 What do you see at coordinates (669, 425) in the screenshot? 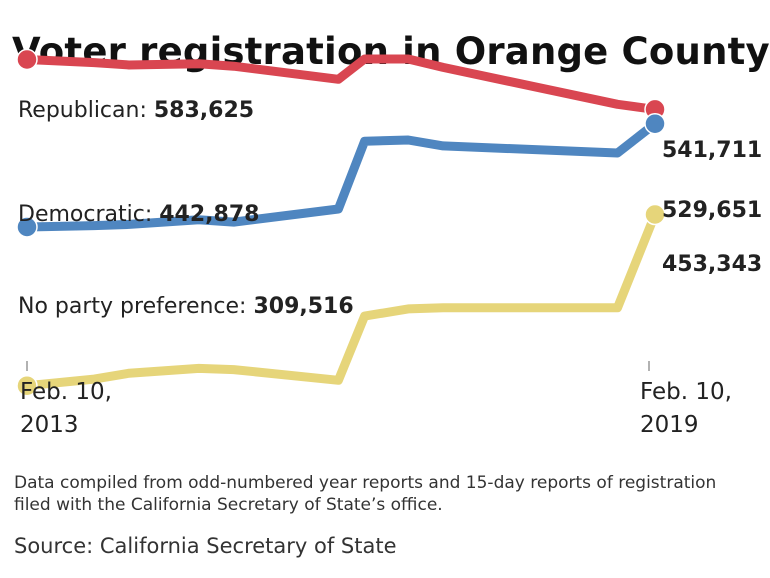
I see `x-tick-end-line2: 2019` at bounding box center [669, 425].